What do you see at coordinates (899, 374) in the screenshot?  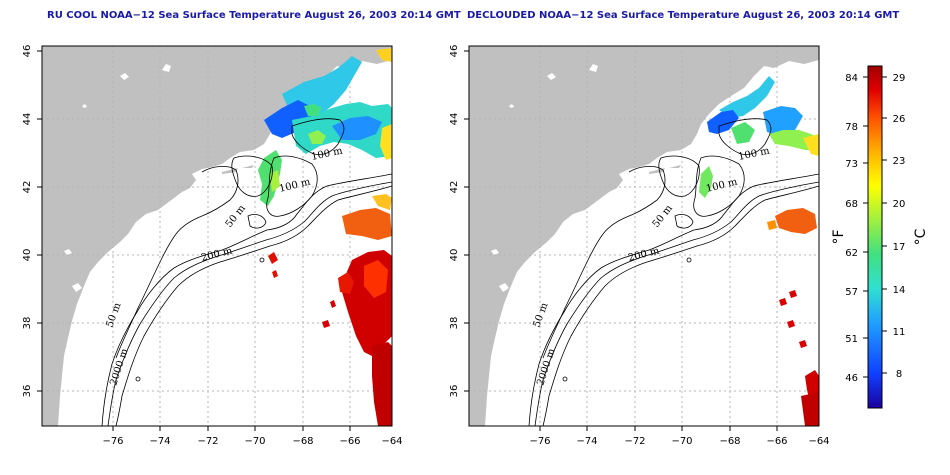 I see `c-tick: 8` at bounding box center [899, 374].